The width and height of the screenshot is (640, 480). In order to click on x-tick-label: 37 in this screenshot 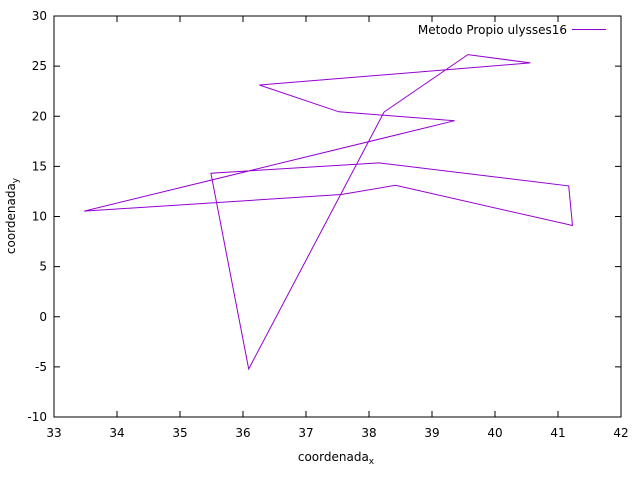, I will do `click(305, 433)`.